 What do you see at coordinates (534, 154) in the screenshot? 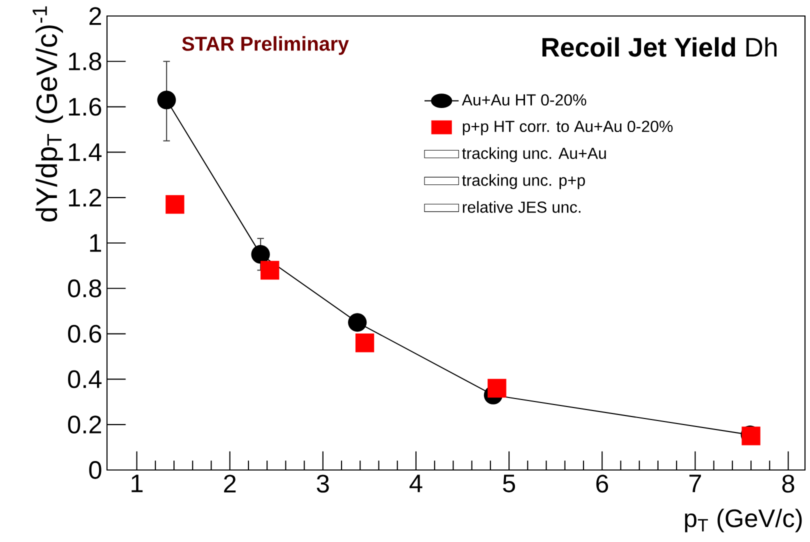
I see `legend-label: tracking unc. Au+Au` at bounding box center [534, 154].